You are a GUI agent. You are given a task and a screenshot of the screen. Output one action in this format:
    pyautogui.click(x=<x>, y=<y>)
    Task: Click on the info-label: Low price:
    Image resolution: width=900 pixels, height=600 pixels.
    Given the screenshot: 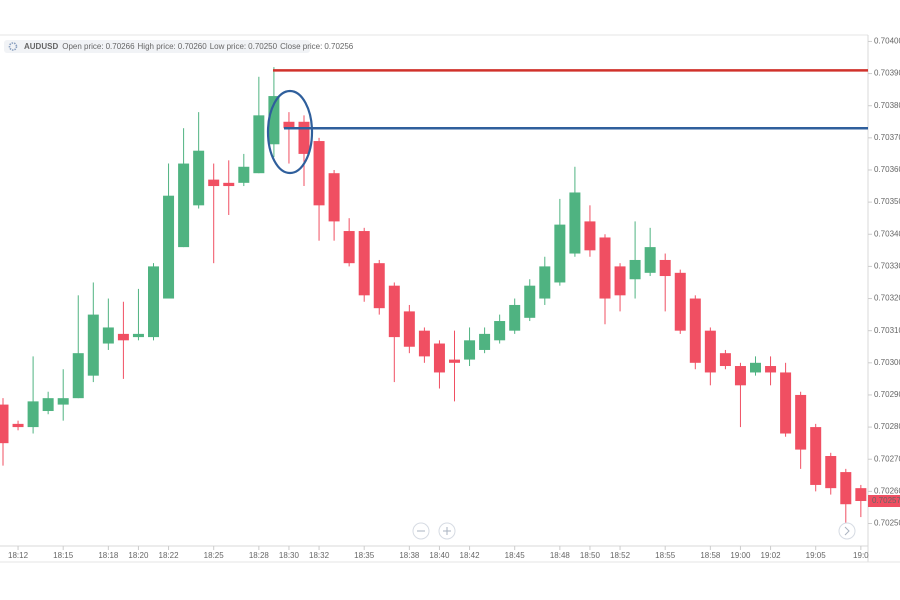 What is the action you would take?
    pyautogui.click(x=228, y=46)
    